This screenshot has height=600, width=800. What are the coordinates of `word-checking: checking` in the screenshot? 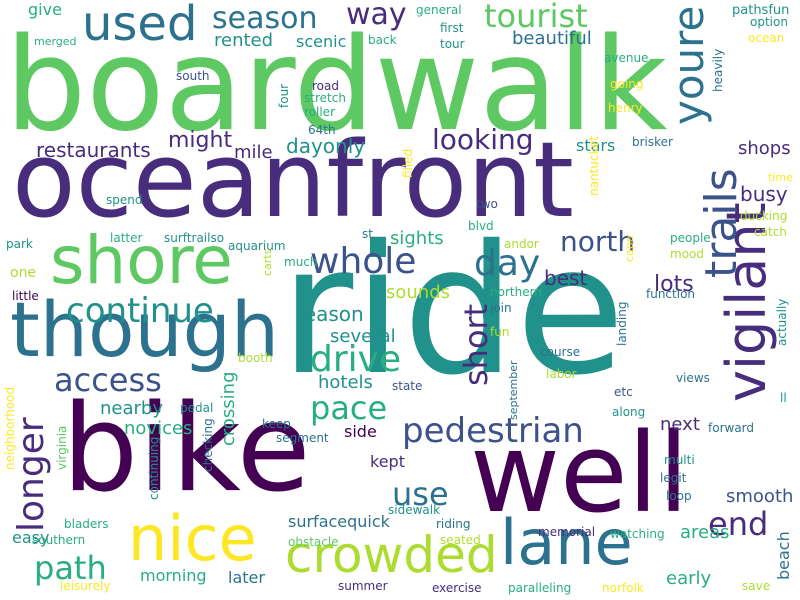 It's located at (208, 445).